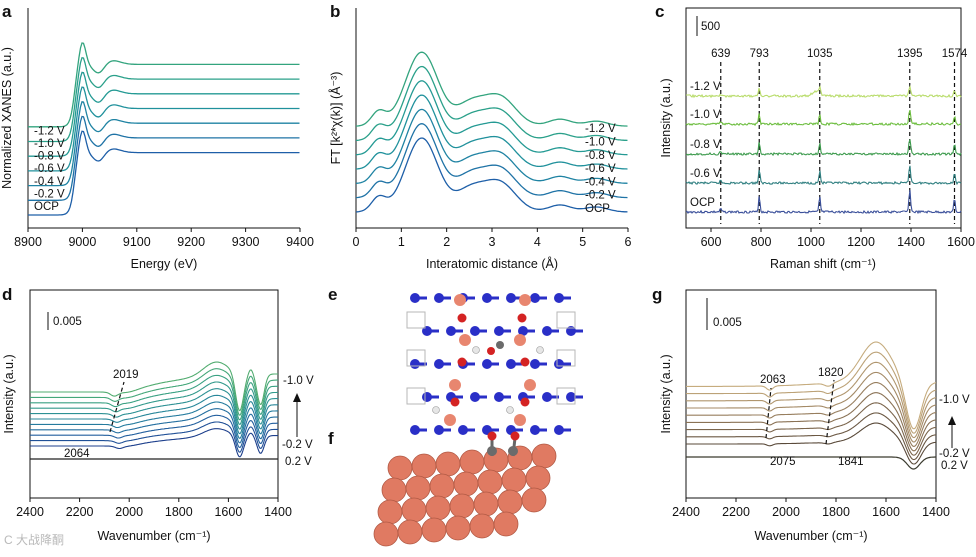 The width and height of the screenshot is (976, 557). What do you see at coordinates (153, 536) in the screenshot?
I see `axis-xlabel-d: Wavenumber (cm⁻¹)` at bounding box center [153, 536].